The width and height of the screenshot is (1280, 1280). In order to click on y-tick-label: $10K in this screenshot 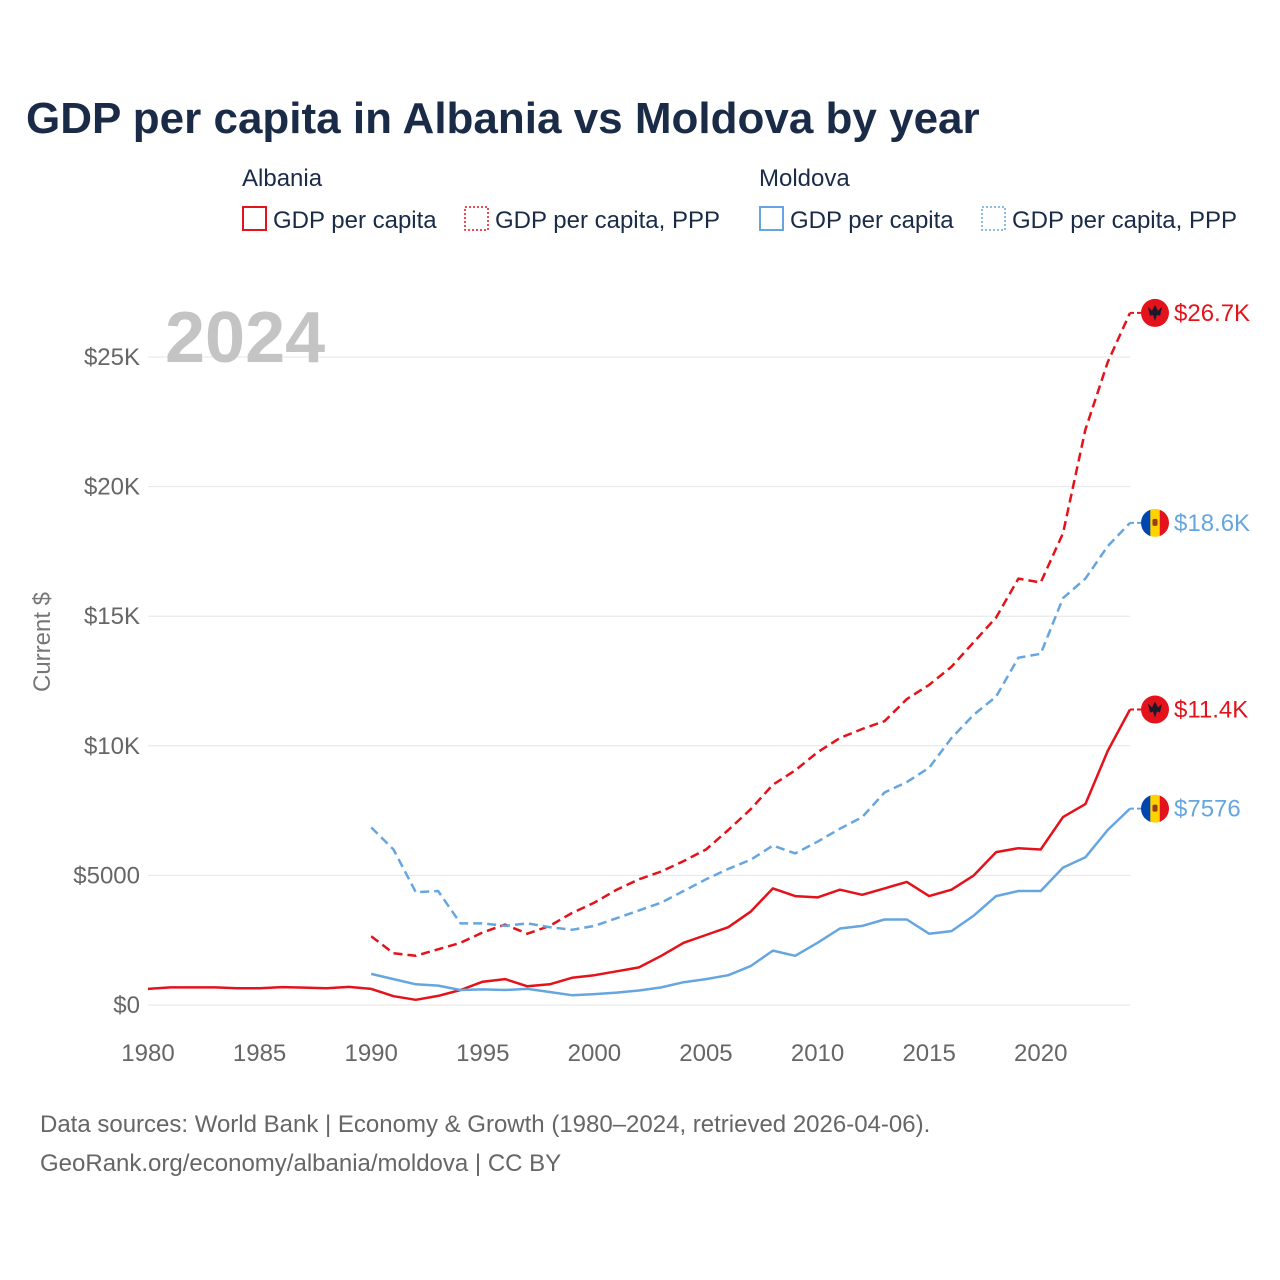, I will do `click(112, 746)`.